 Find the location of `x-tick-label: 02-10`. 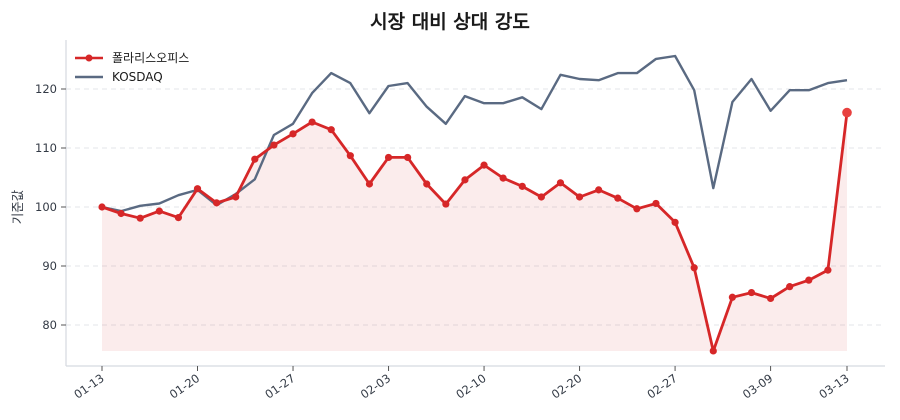

x-tick-label: 02-10 is located at coordinates (470, 386).